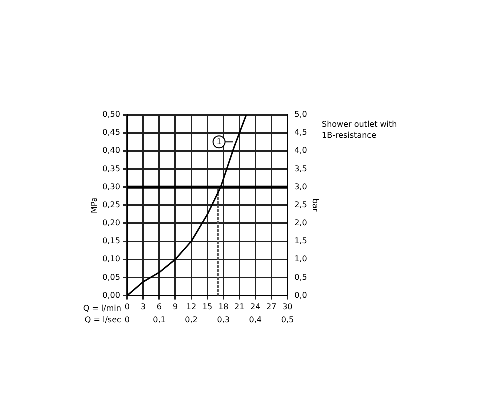 The width and height of the screenshot is (500, 400). Describe the element at coordinates (111, 187) in the screenshot. I see `y-tick-label: 0,30` at that location.